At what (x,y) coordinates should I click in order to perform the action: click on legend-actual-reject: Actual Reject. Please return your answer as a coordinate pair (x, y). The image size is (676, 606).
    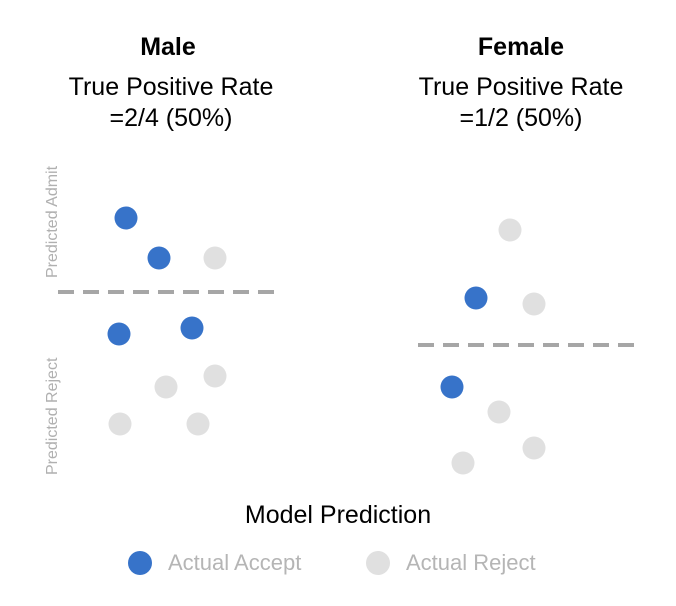
    Looking at the image, I should click on (451, 563).